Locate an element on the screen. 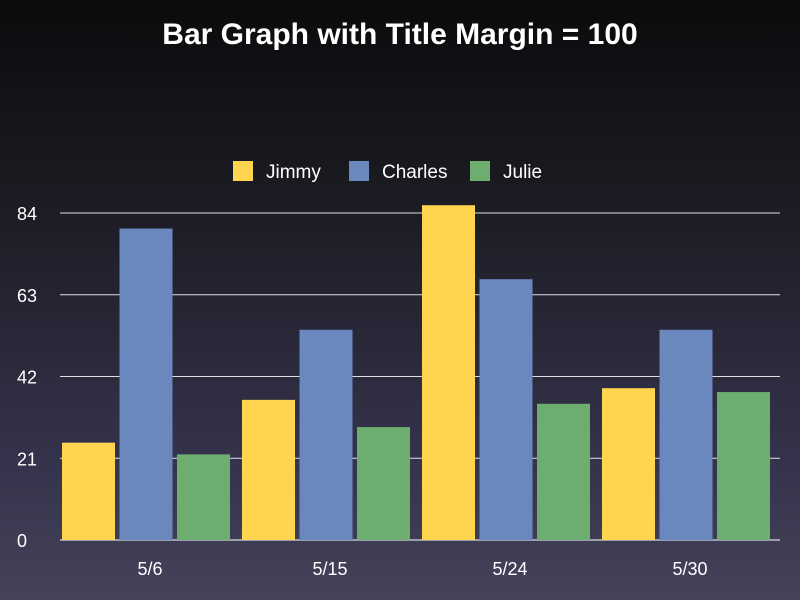 The image size is (800, 600). legend-label-julie: Julie is located at coordinates (522, 172).